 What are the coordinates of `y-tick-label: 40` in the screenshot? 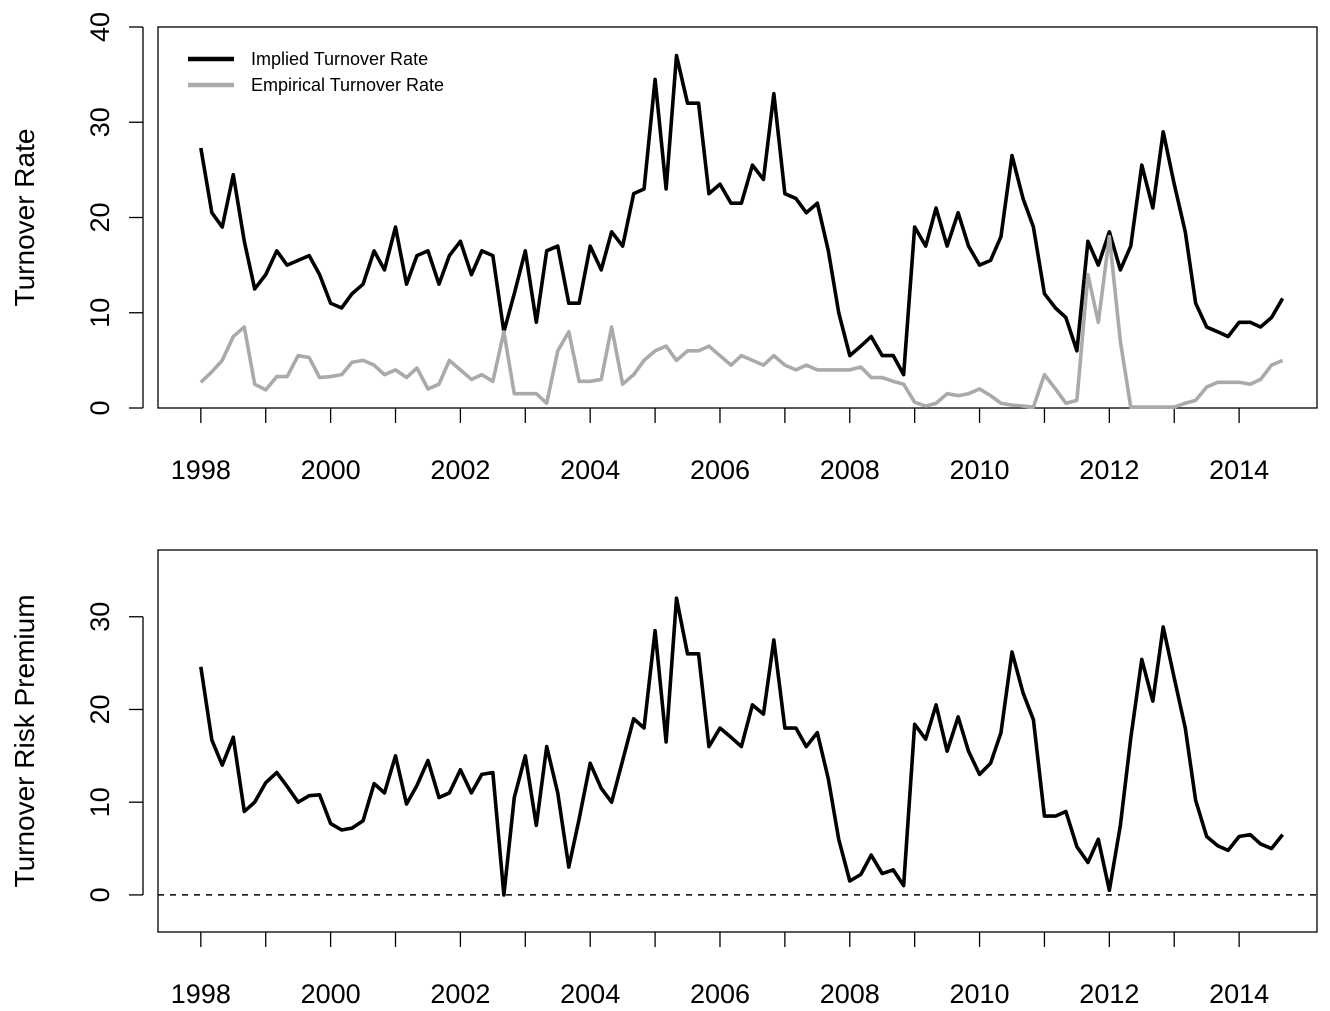 It's located at (100, 27).